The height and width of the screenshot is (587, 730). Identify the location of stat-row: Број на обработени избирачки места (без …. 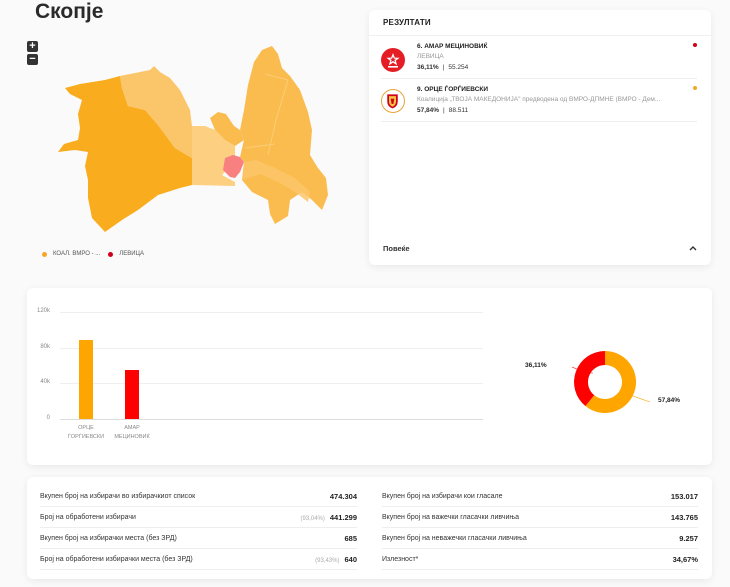
(198, 559).